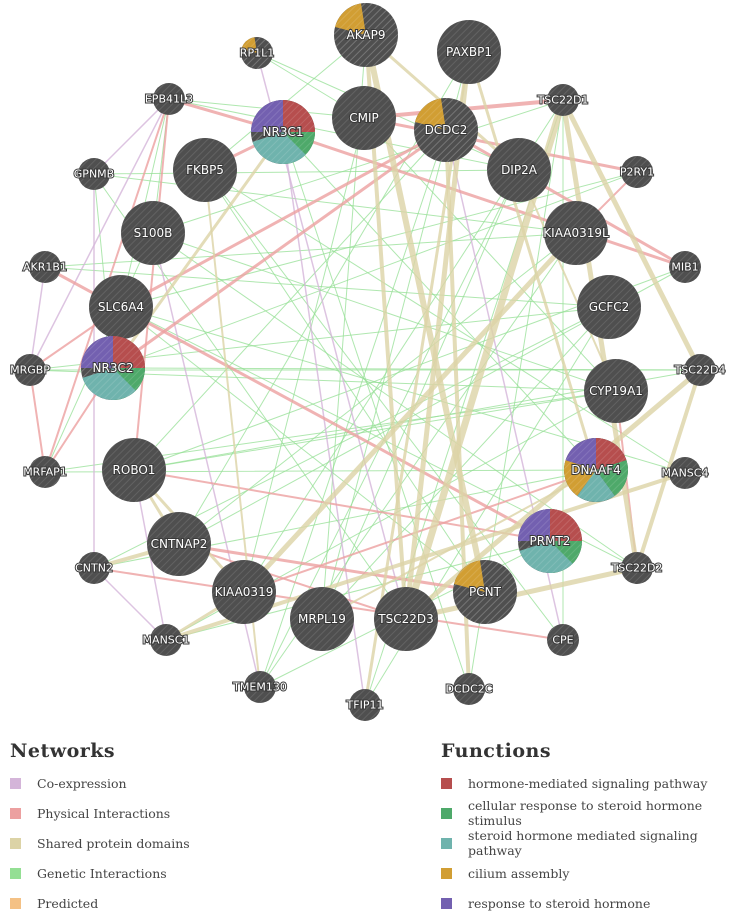 This screenshot has width=733, height=918. I want to click on node-akr1b1: AKR1B1, so click(45, 267).